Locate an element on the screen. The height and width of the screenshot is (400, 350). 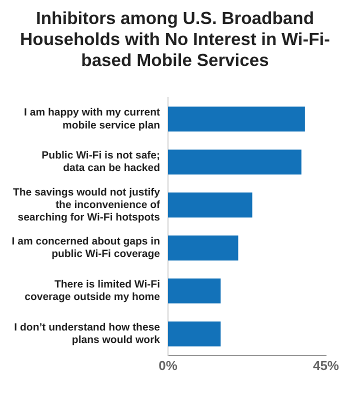
x-tick-label: 0% is located at coordinates (168, 365).